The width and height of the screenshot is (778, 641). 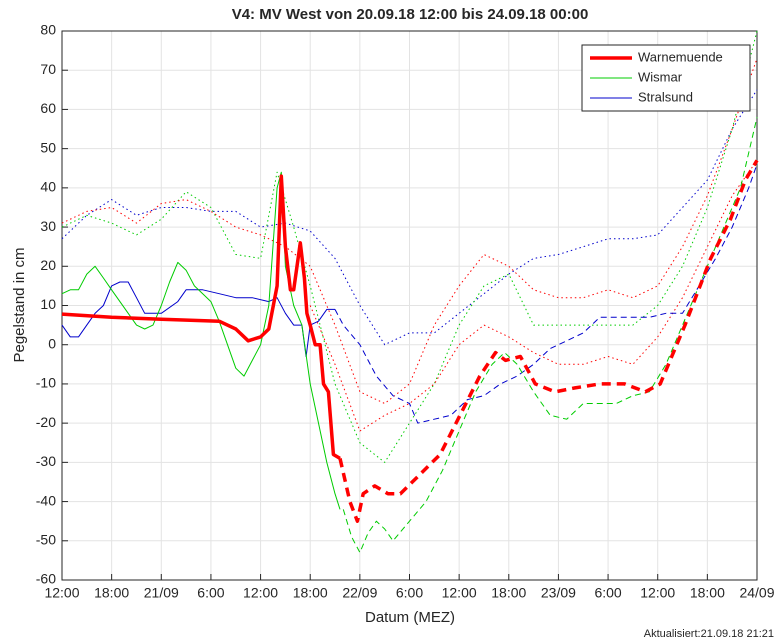 What do you see at coordinates (558, 593) in the screenshot?
I see `x-tick-label: 23/09` at bounding box center [558, 593].